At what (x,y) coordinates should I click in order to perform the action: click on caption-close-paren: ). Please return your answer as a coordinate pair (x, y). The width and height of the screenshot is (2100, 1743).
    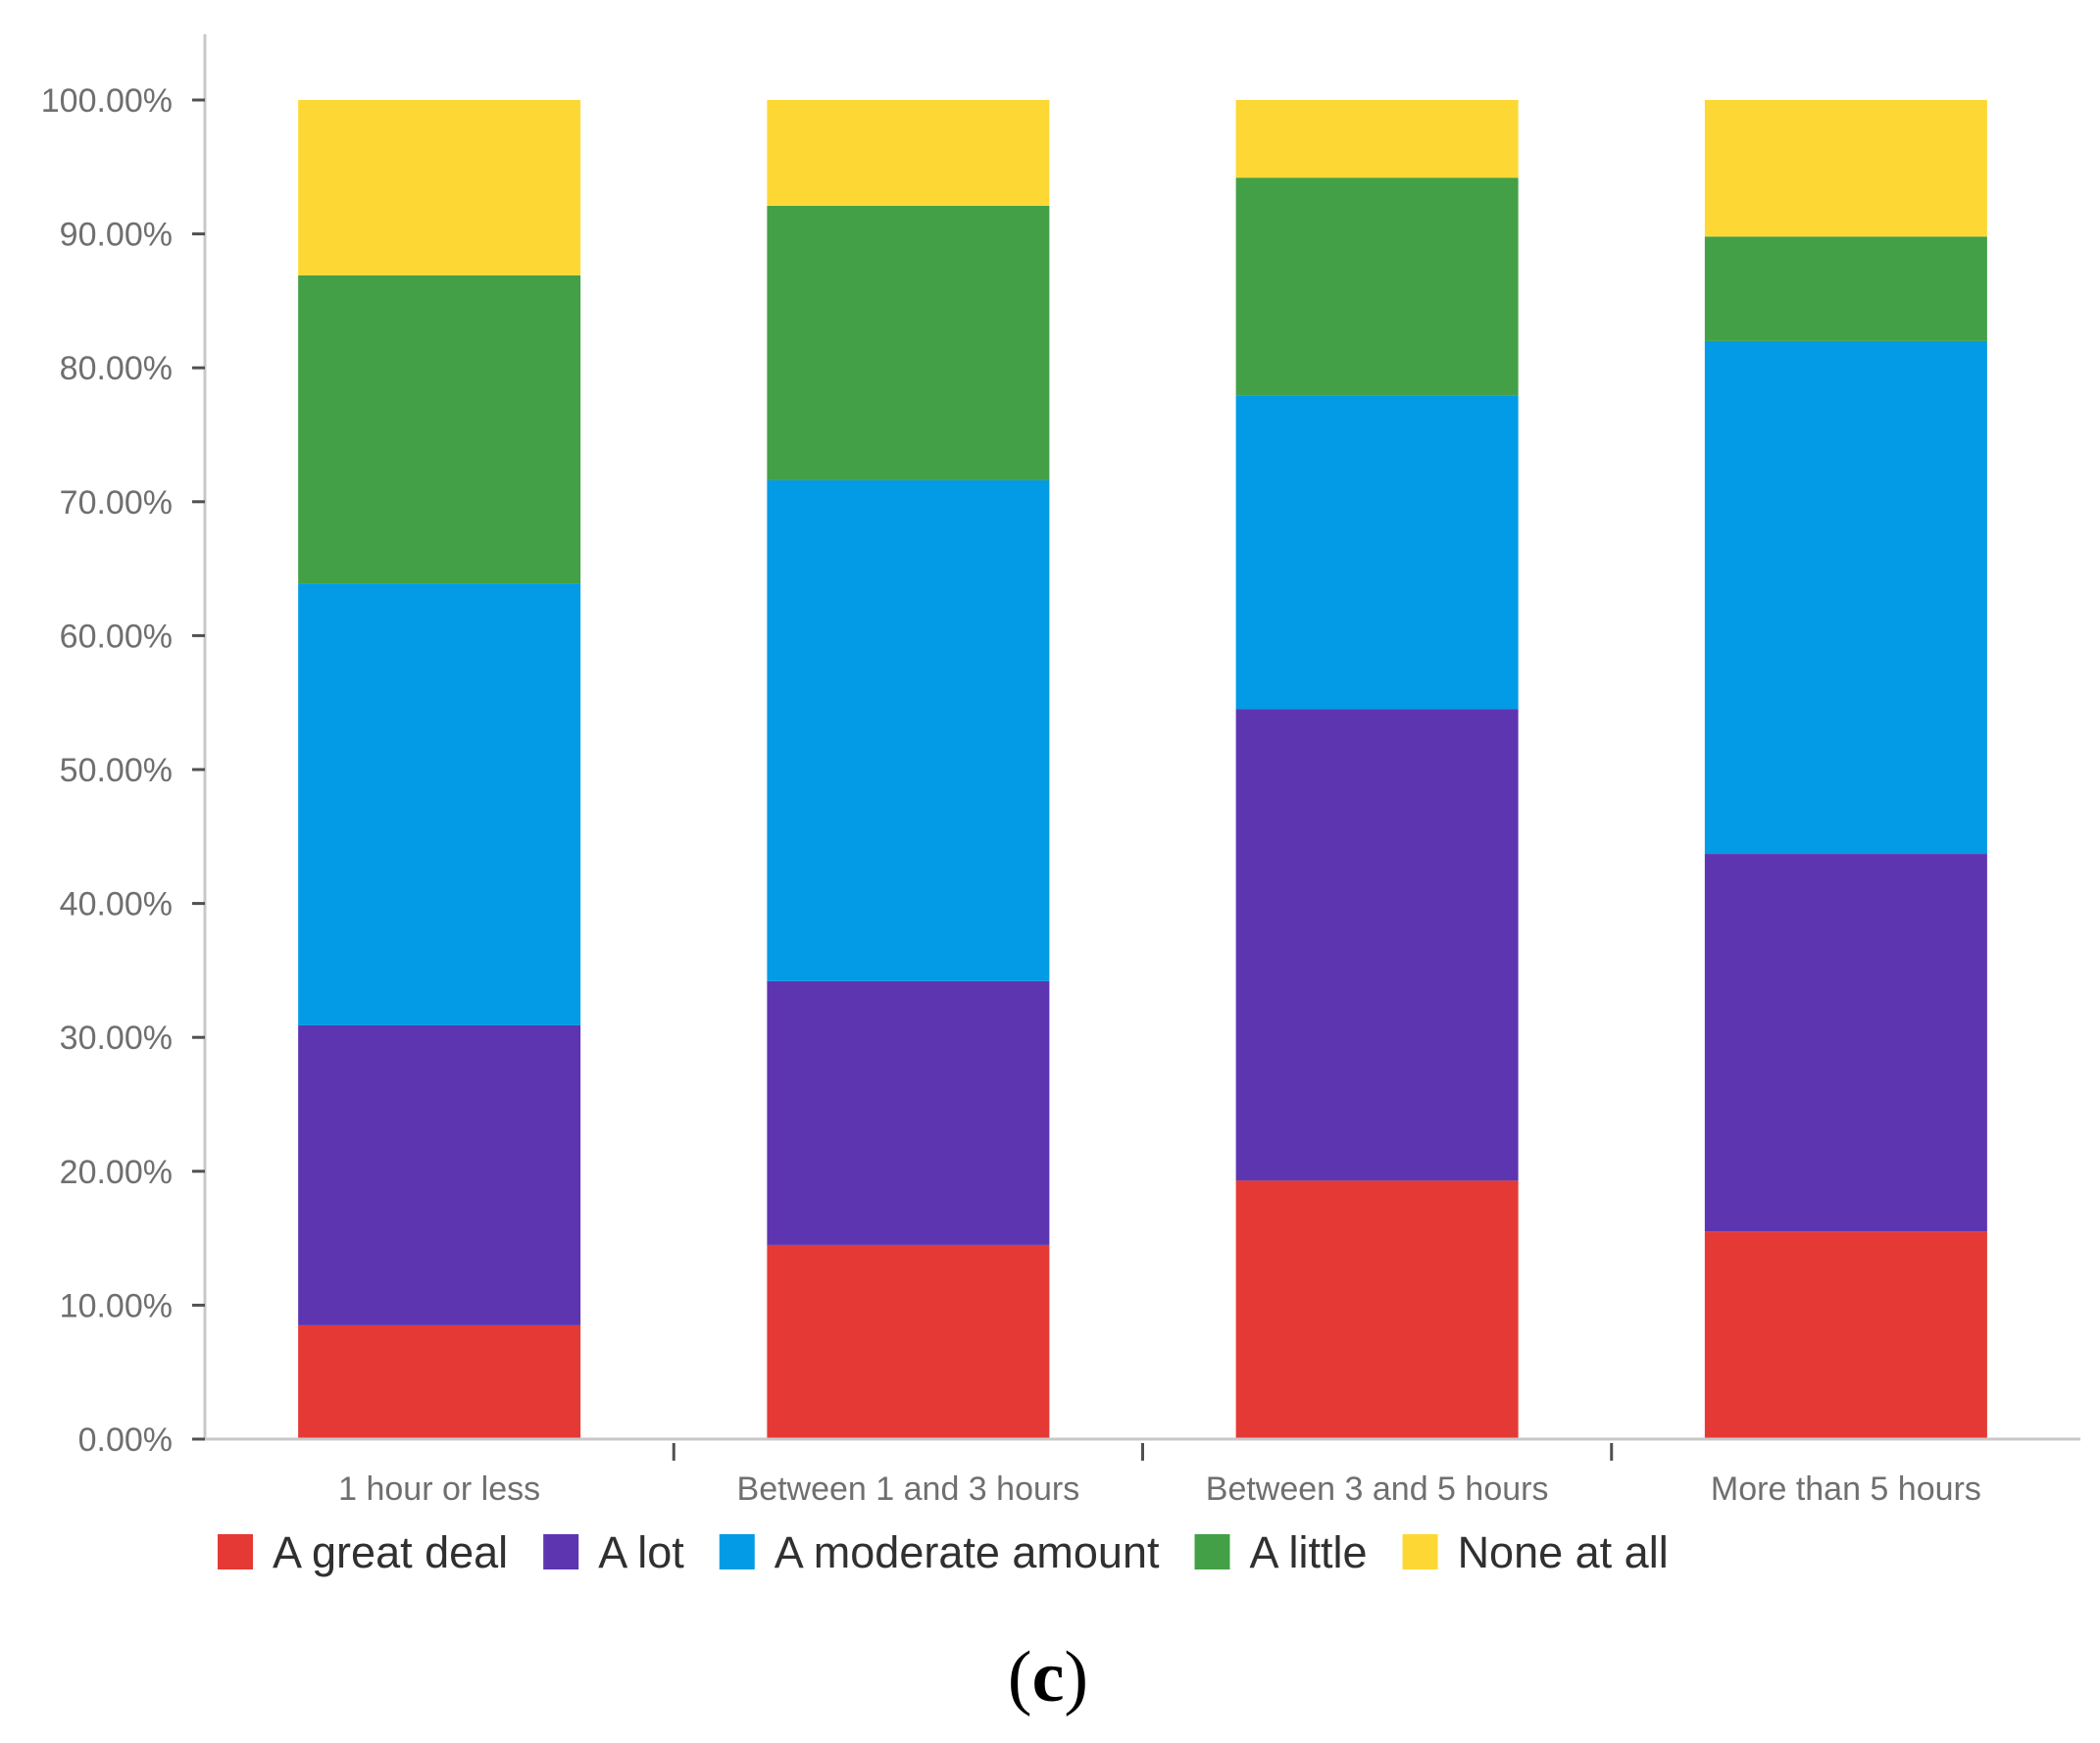
    Looking at the image, I should click on (1076, 1678).